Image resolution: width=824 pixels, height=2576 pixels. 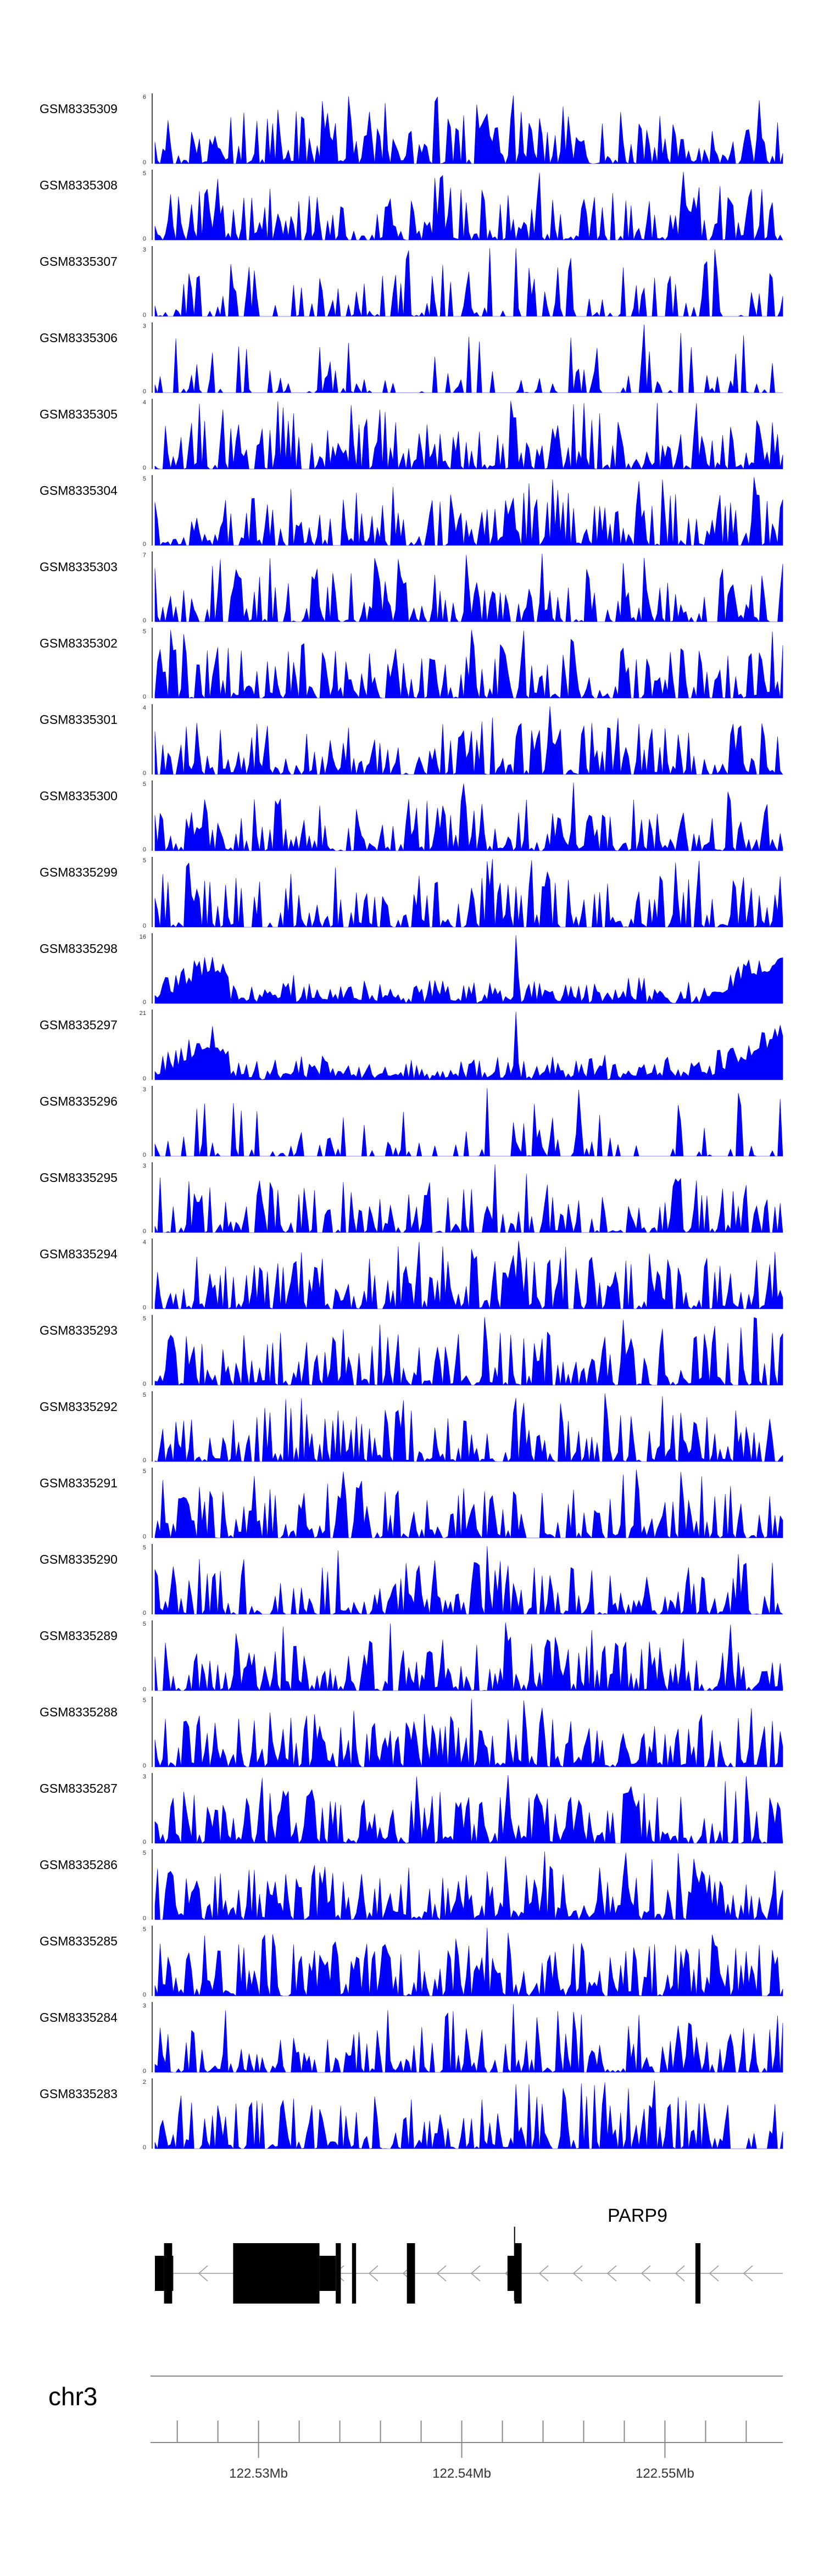 I want to click on track-label: GSM8335289, so click(x=79, y=1636).